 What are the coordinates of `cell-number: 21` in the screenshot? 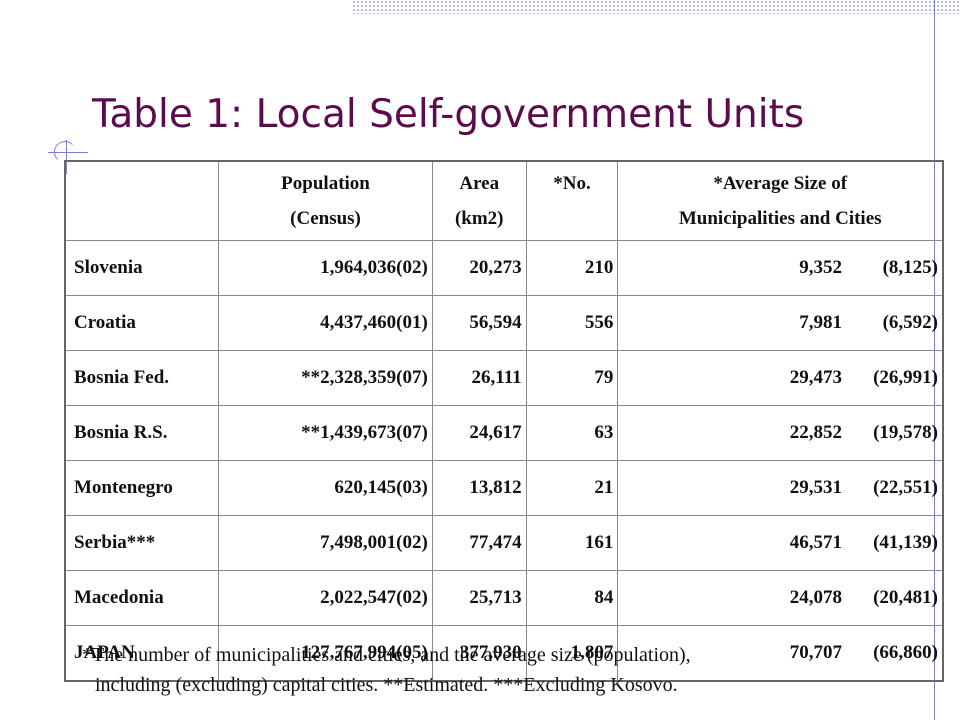 It's located at (572, 488).